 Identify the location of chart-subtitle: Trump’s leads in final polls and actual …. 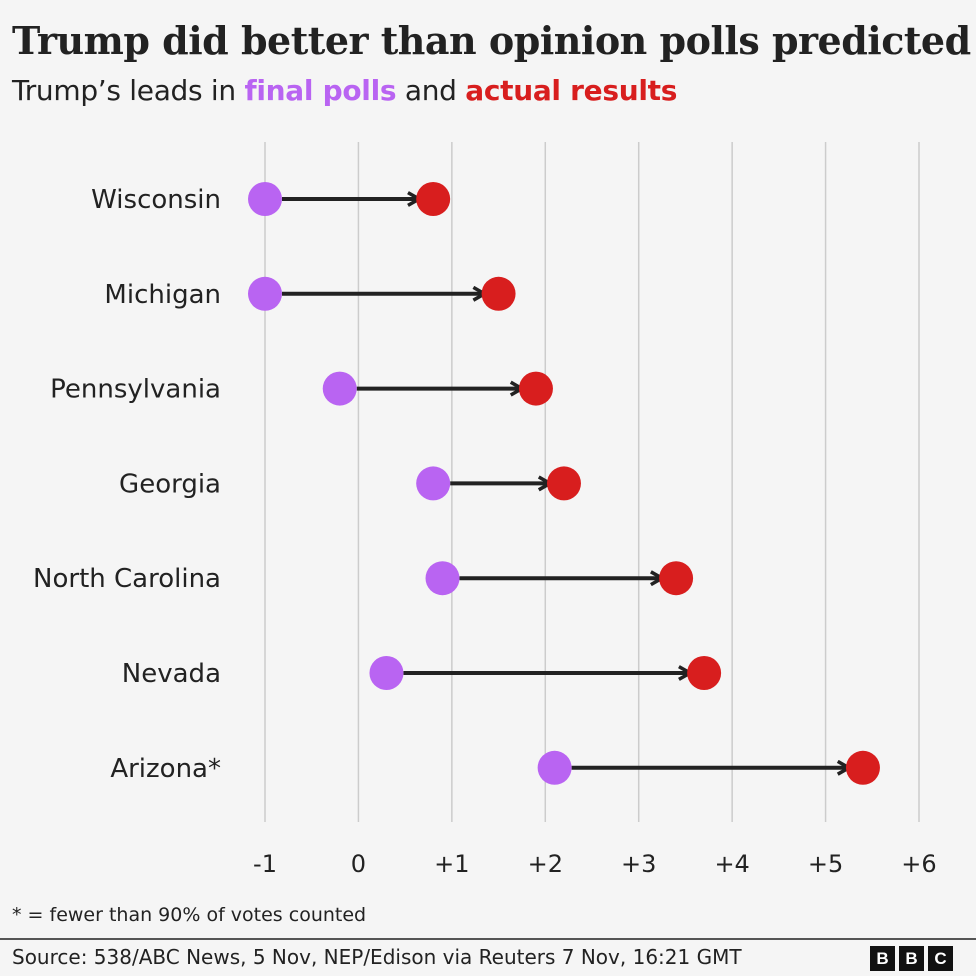
(344, 90).